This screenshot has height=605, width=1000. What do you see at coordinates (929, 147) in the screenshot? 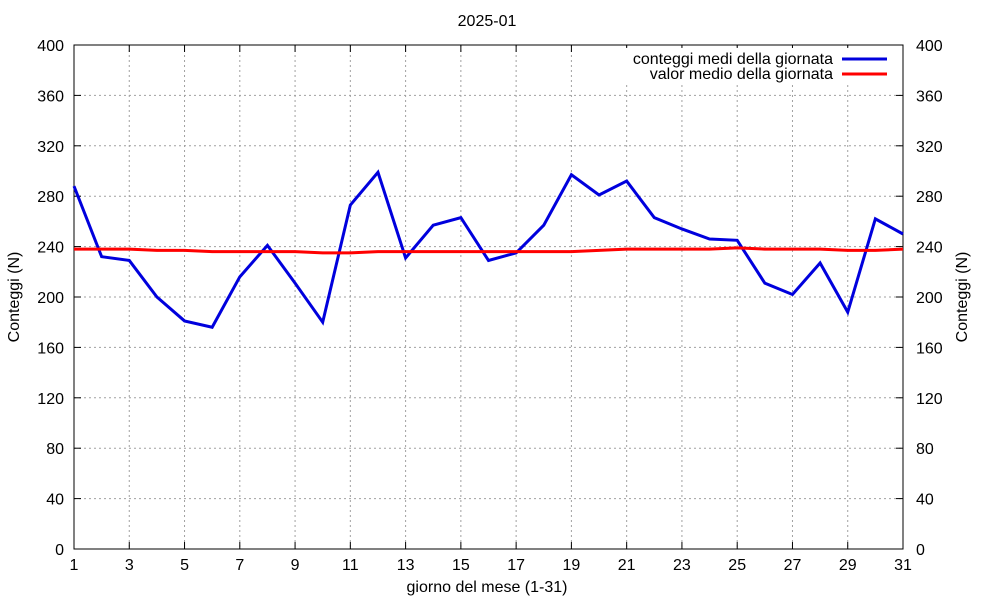
I see `y2-tick-label: 320` at bounding box center [929, 147].